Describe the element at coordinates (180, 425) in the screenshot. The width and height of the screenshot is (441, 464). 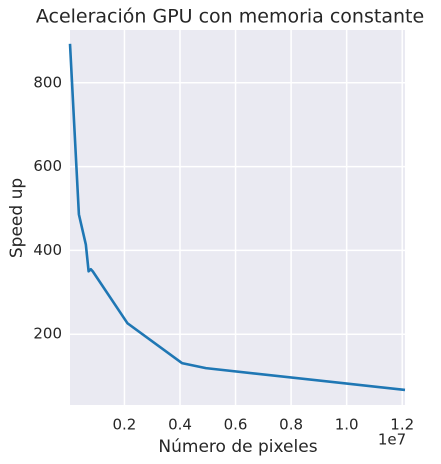
I see `x-tick-label: 0.4` at that location.